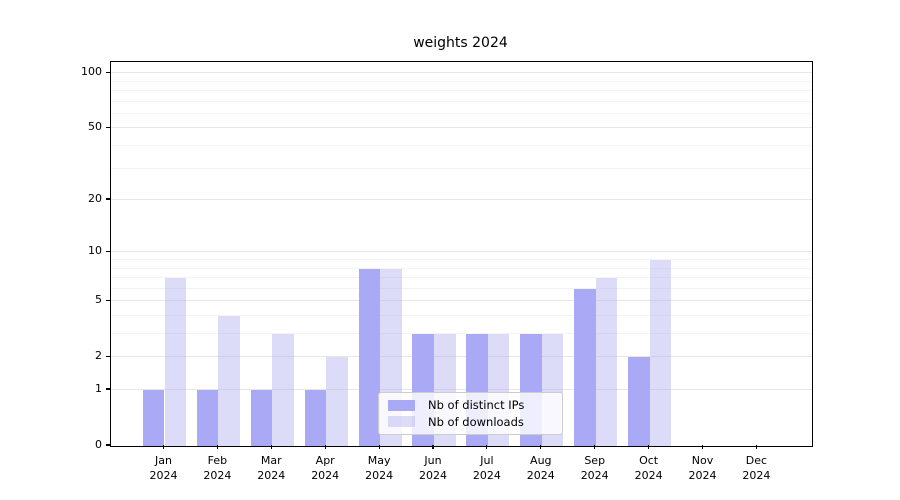 Image resolution: width=900 pixels, height=500 pixels. I want to click on x-tick-label: Dec 2024, so click(756, 468).